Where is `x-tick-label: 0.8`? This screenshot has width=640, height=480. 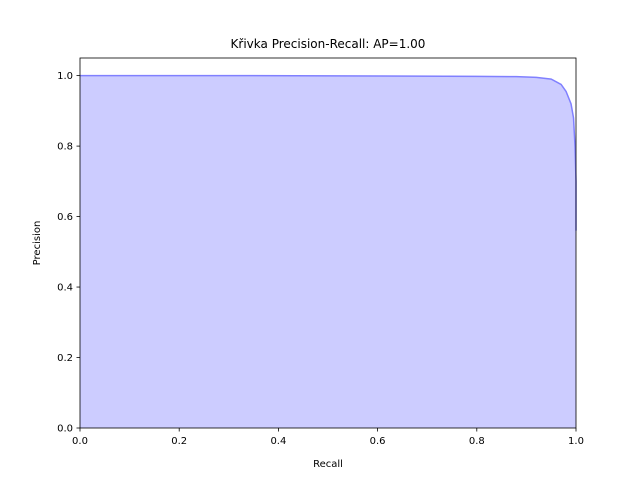
x-tick-label: 0.8 is located at coordinates (477, 441).